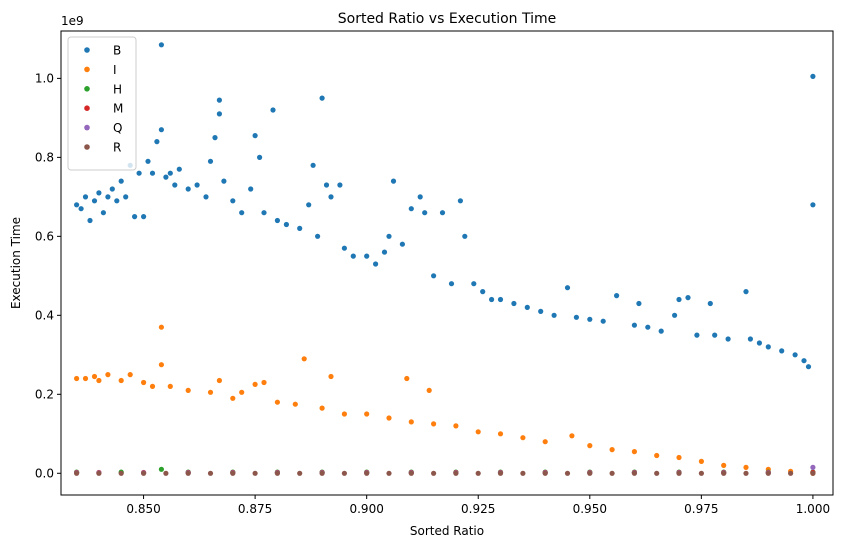  I want to click on y-tick-label: 0.2, so click(44, 394).